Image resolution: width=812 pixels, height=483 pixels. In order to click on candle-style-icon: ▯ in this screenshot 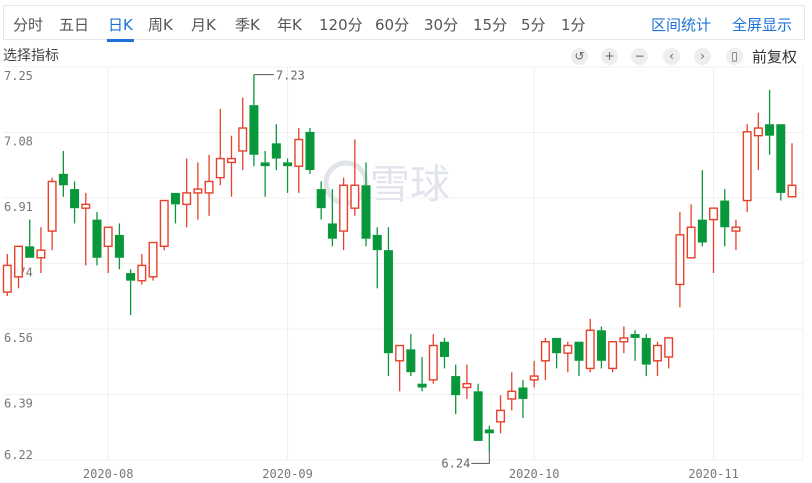, I will do `click(734, 56)`.